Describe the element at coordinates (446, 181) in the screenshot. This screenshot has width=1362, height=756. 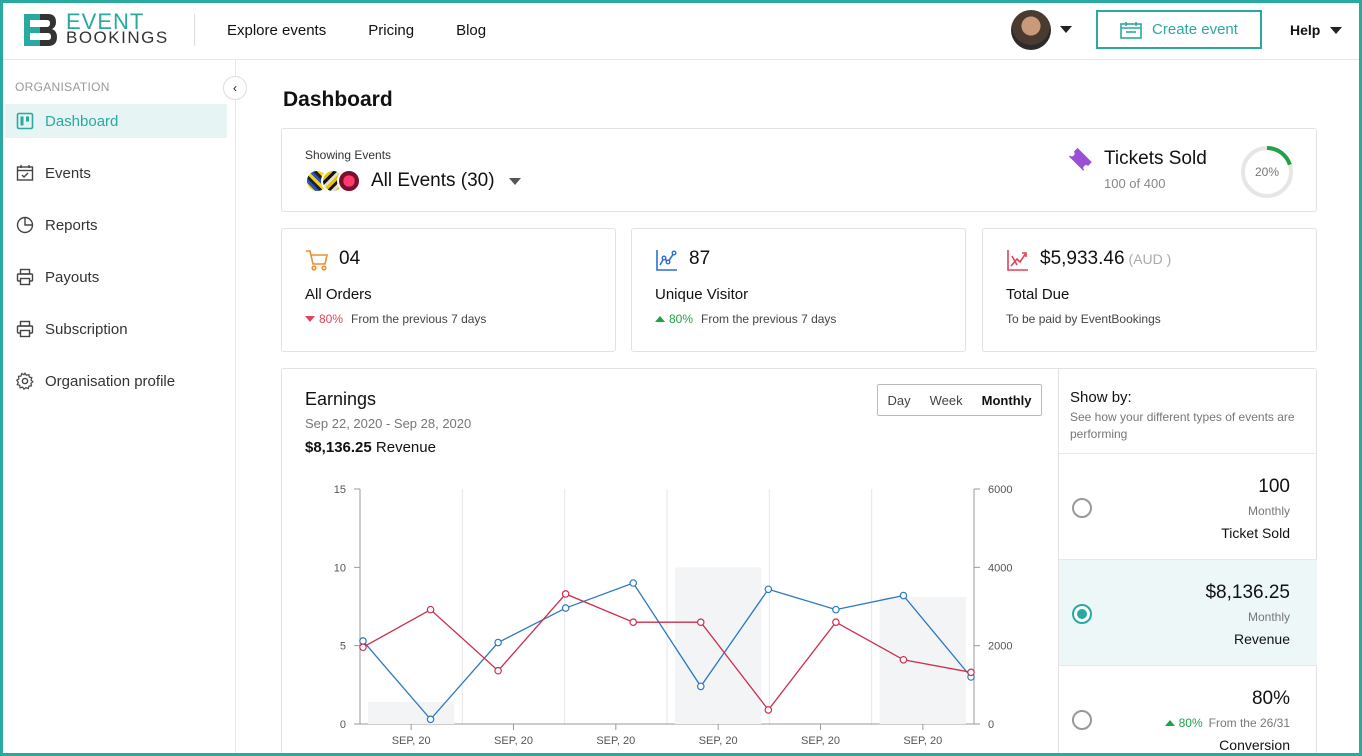
I see `events-dropdown: All Events (30)` at that location.